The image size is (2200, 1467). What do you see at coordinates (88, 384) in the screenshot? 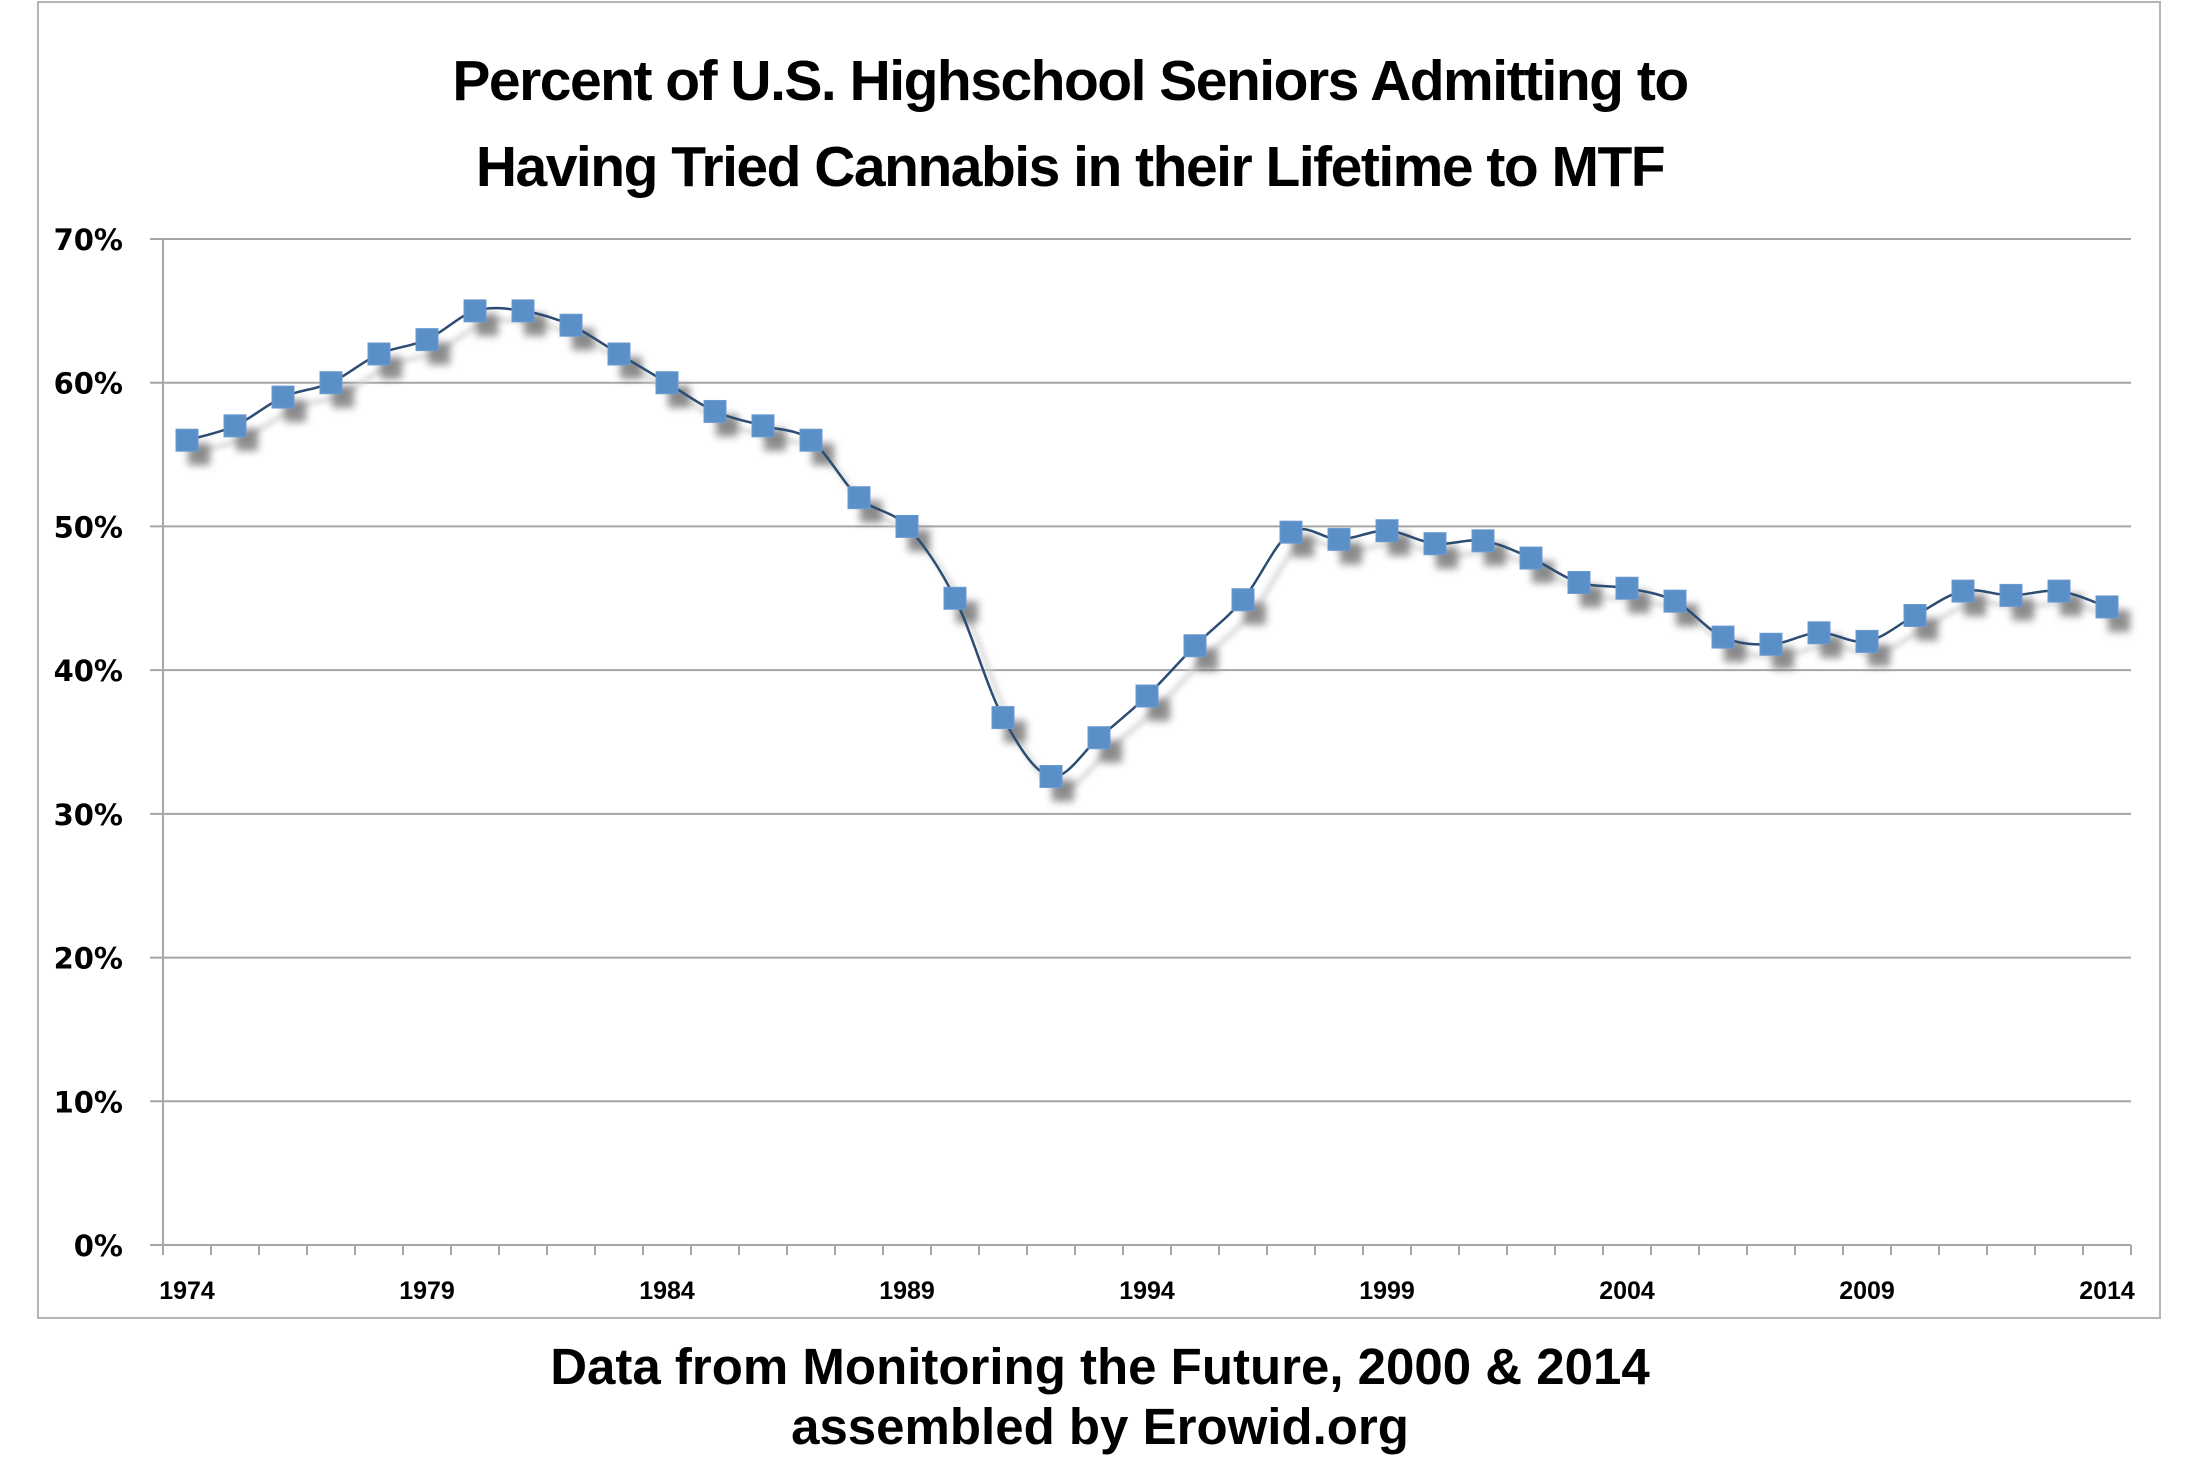
I see `y-tick-label: 60%` at bounding box center [88, 384].